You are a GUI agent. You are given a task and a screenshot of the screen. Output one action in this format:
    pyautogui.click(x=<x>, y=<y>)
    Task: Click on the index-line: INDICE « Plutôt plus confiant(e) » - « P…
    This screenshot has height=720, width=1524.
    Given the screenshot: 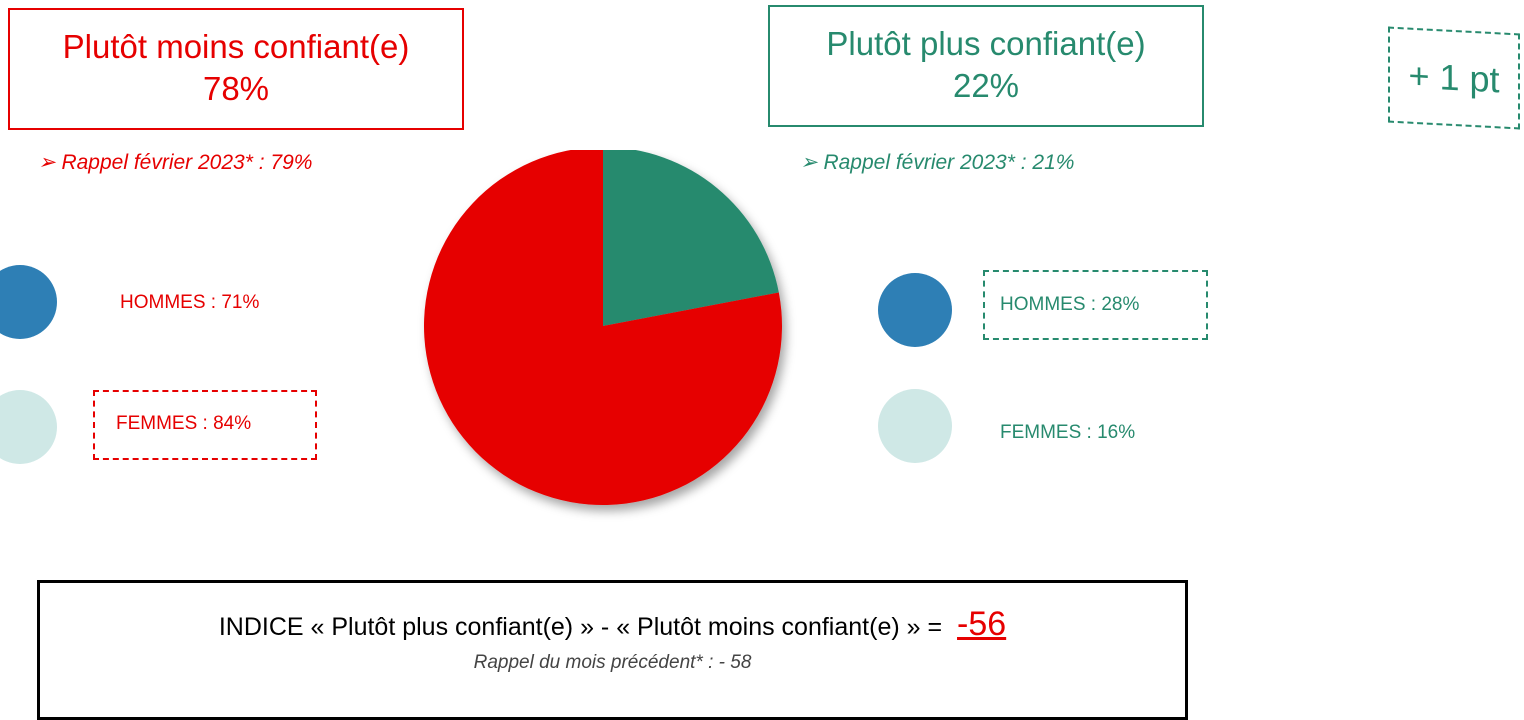 What is the action you would take?
    pyautogui.click(x=612, y=624)
    